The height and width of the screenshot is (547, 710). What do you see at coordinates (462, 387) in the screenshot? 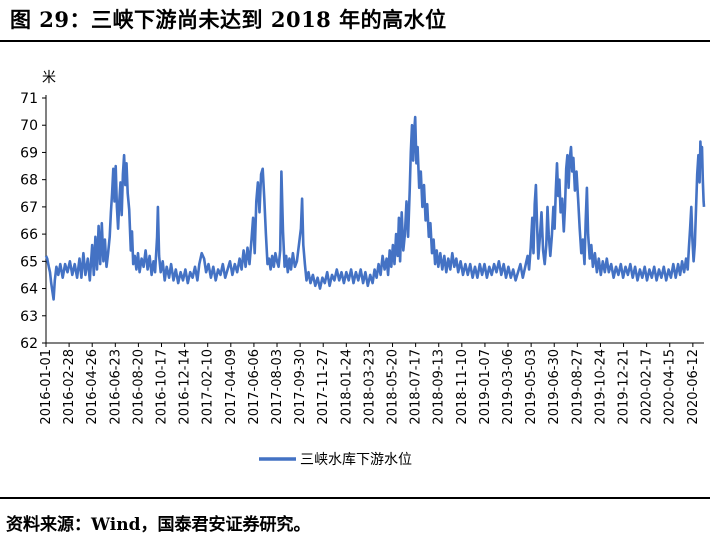
I see `x-tick-label: 2018-11-10` at bounding box center [462, 387].